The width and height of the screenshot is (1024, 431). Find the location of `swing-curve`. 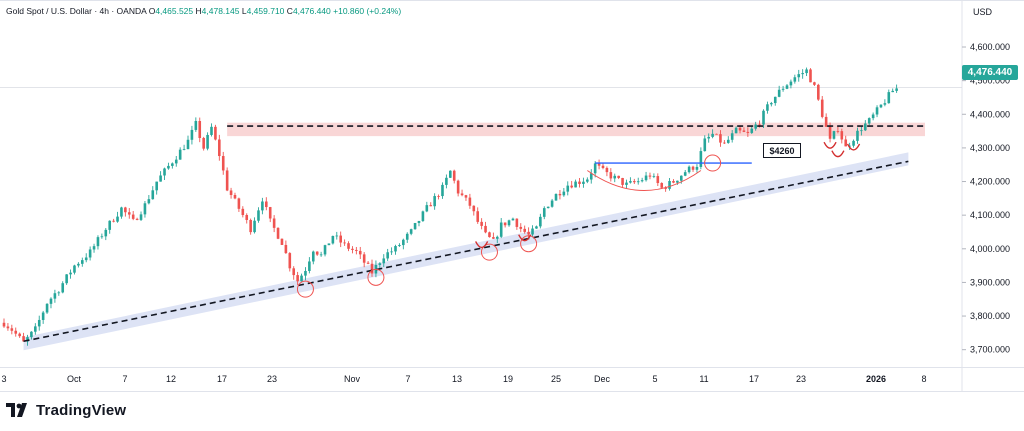

swing-curve is located at coordinates (853, 147).